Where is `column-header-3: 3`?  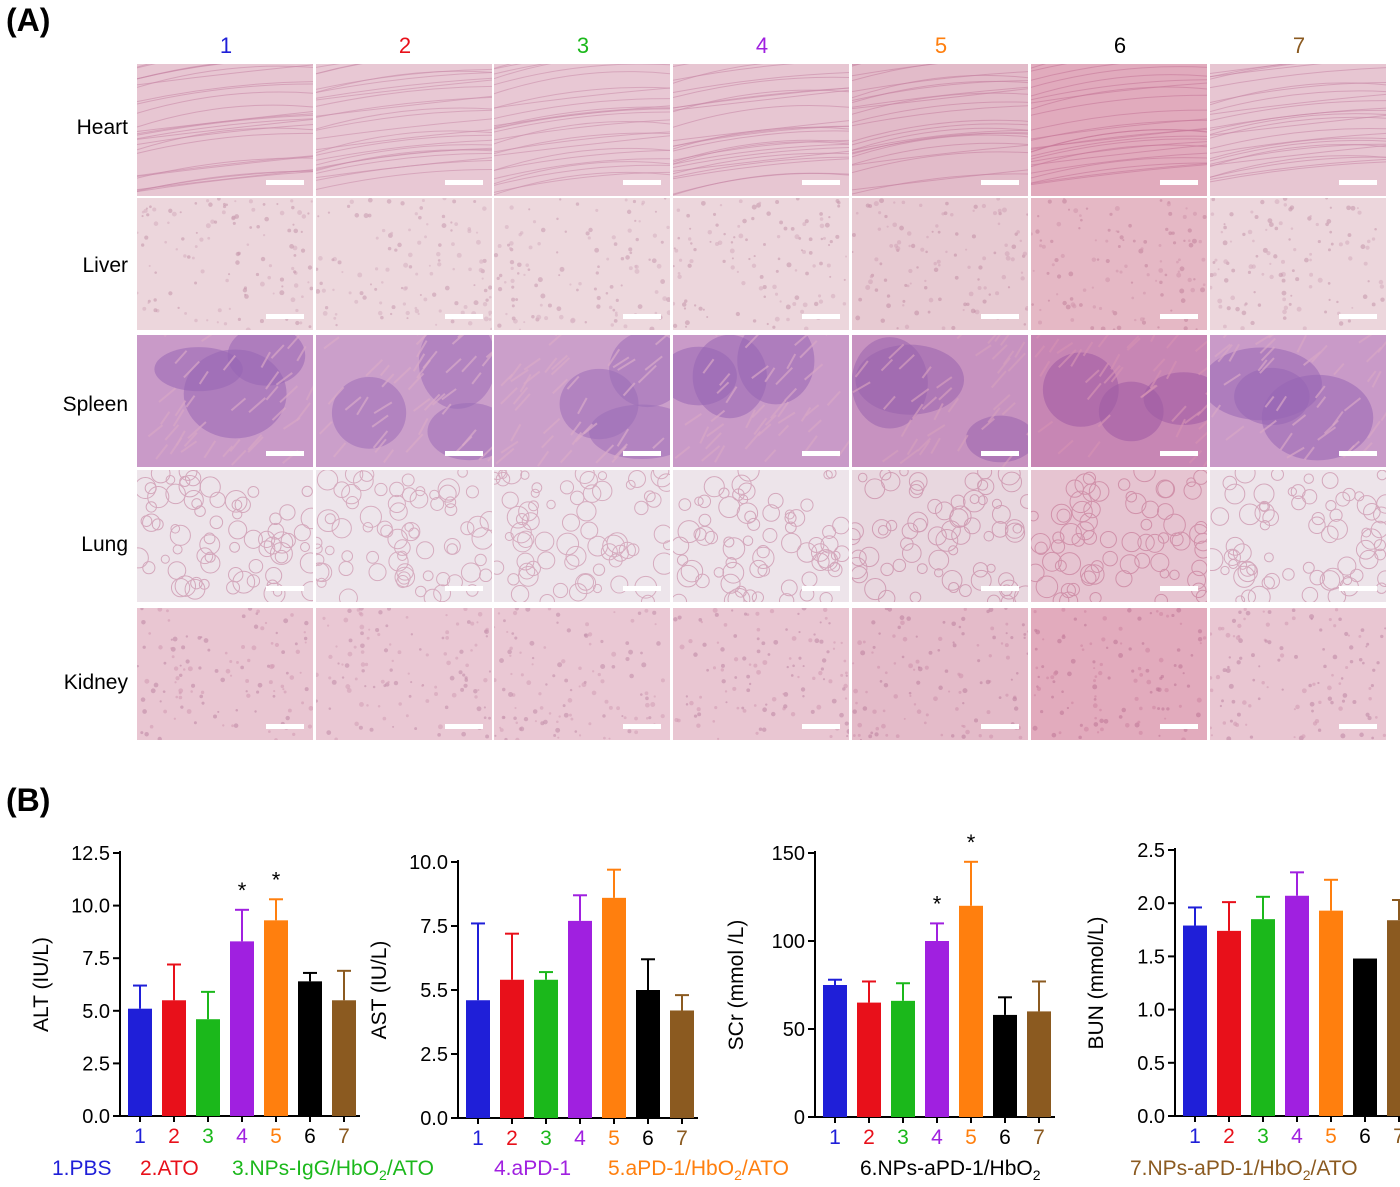
column-header-3: 3 is located at coordinates (583, 45).